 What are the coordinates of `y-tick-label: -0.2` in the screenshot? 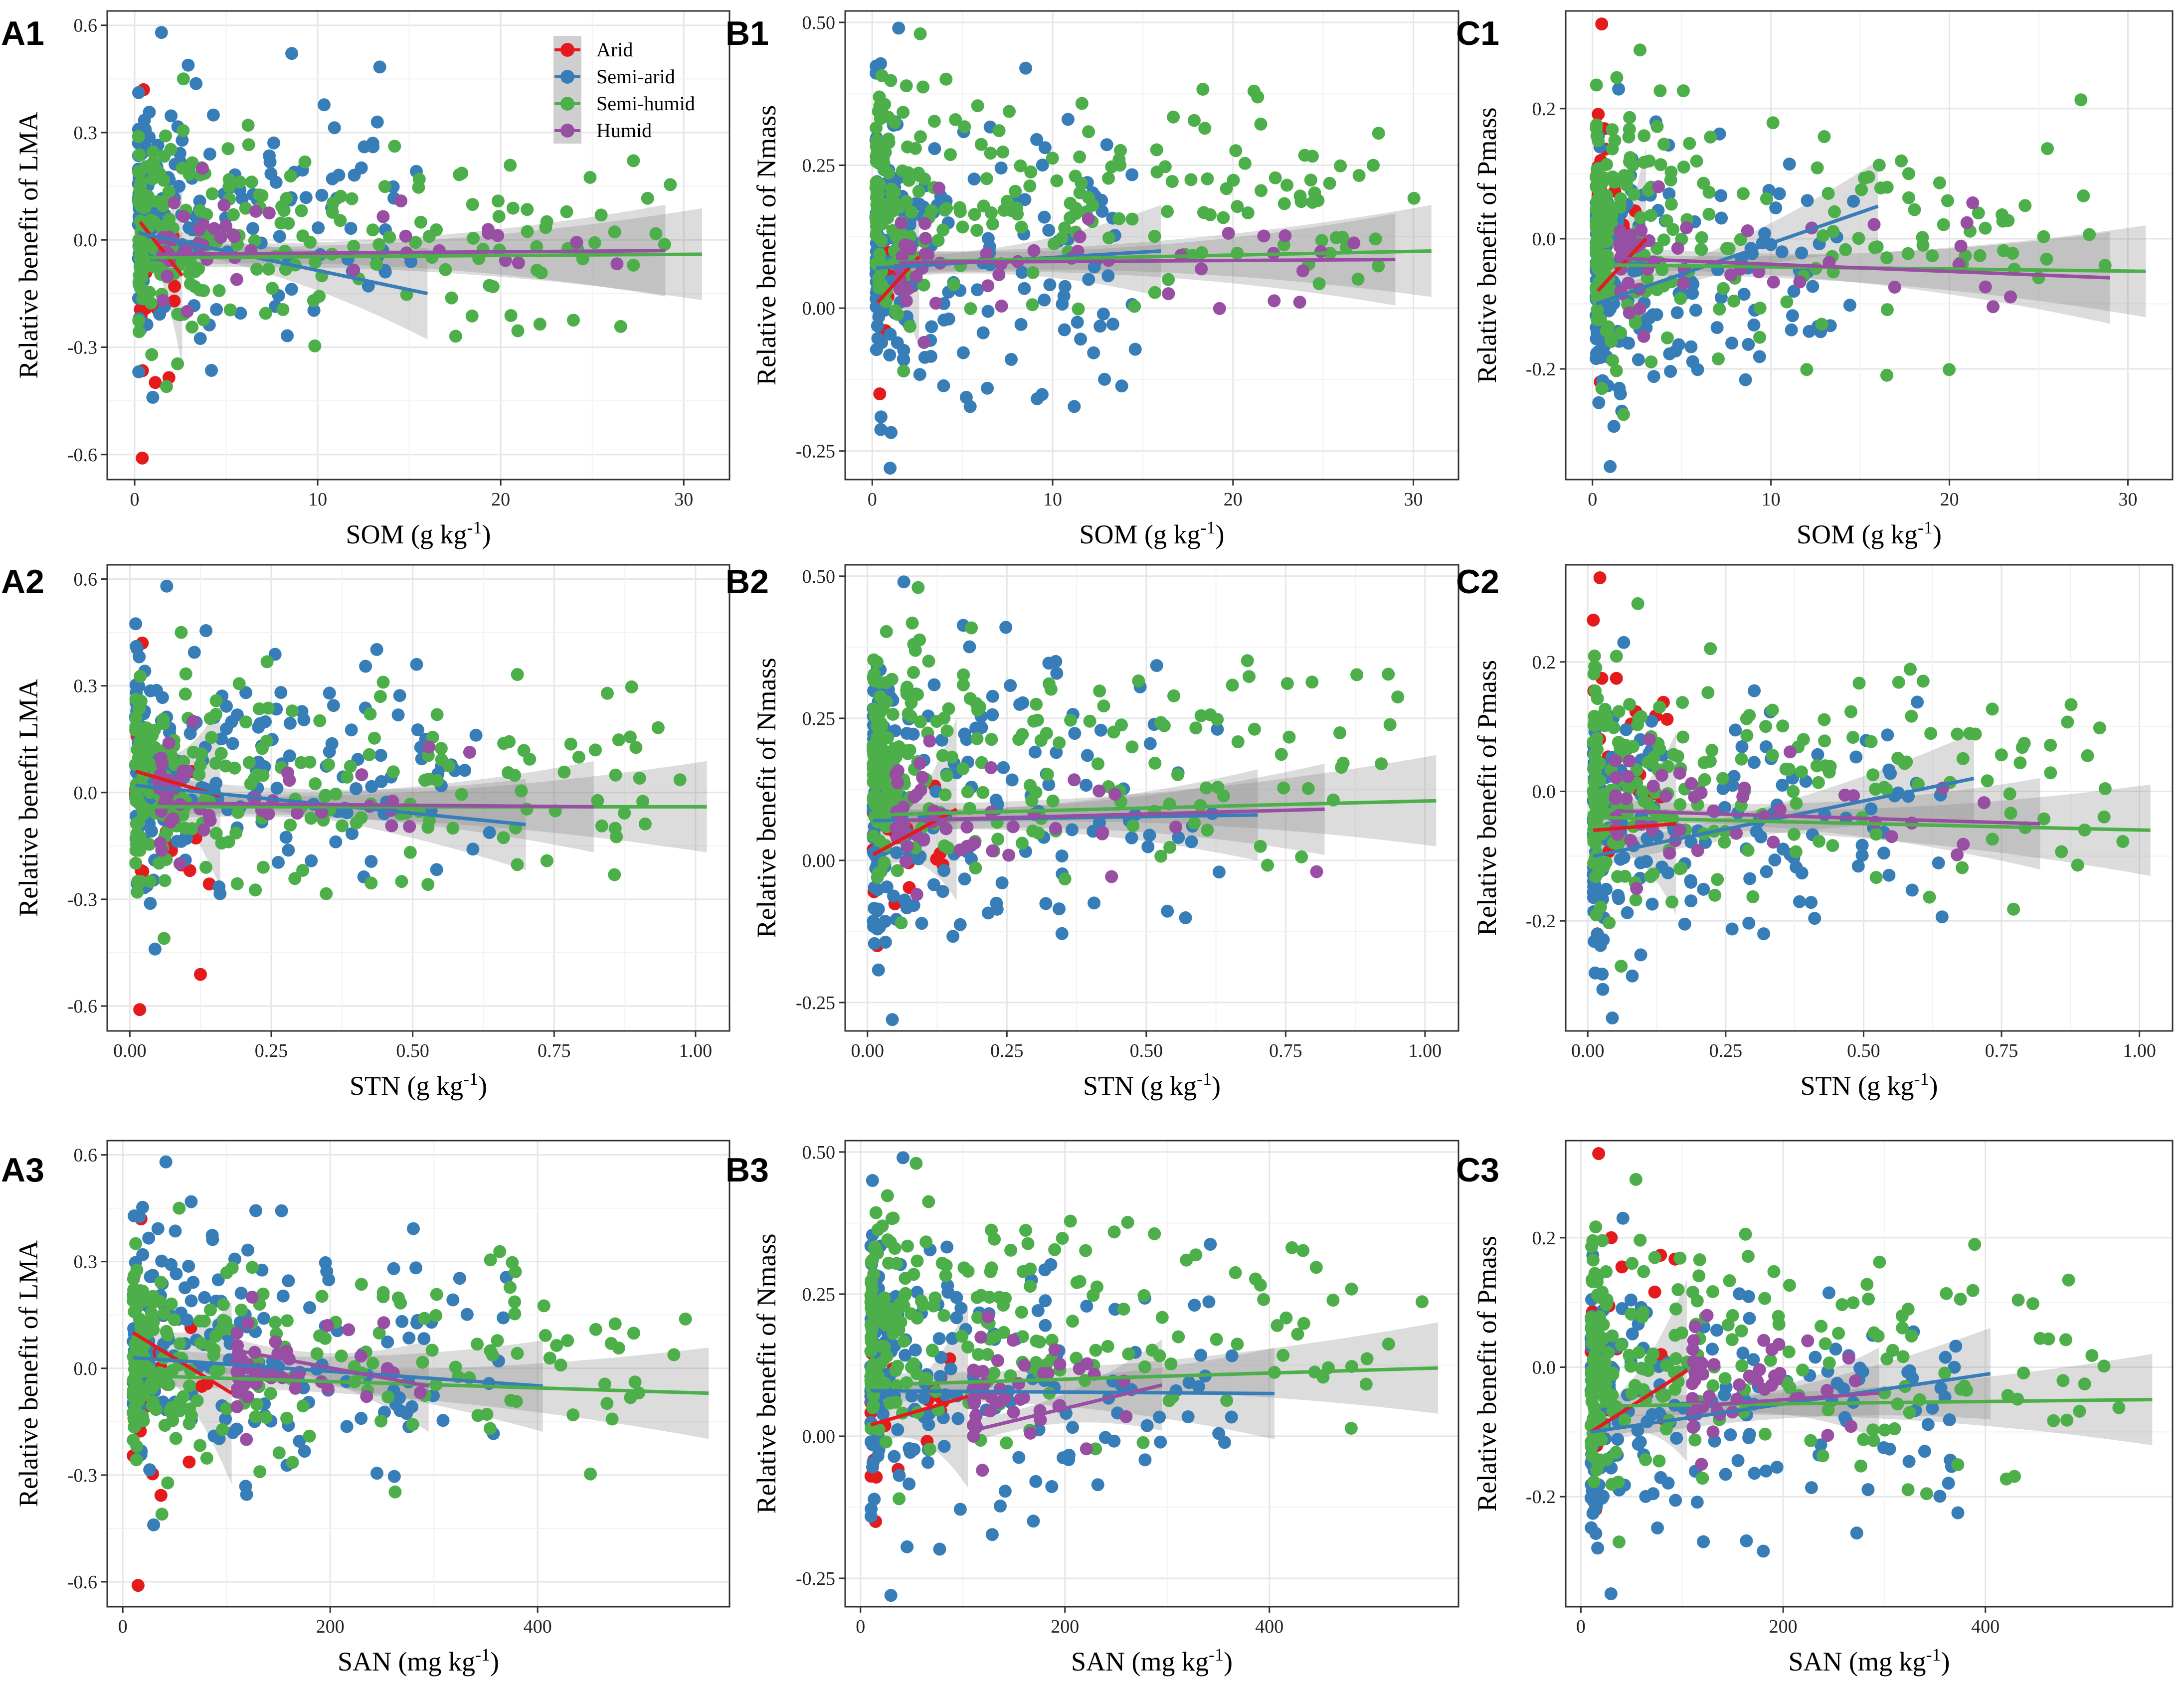 It's located at (1541, 922).